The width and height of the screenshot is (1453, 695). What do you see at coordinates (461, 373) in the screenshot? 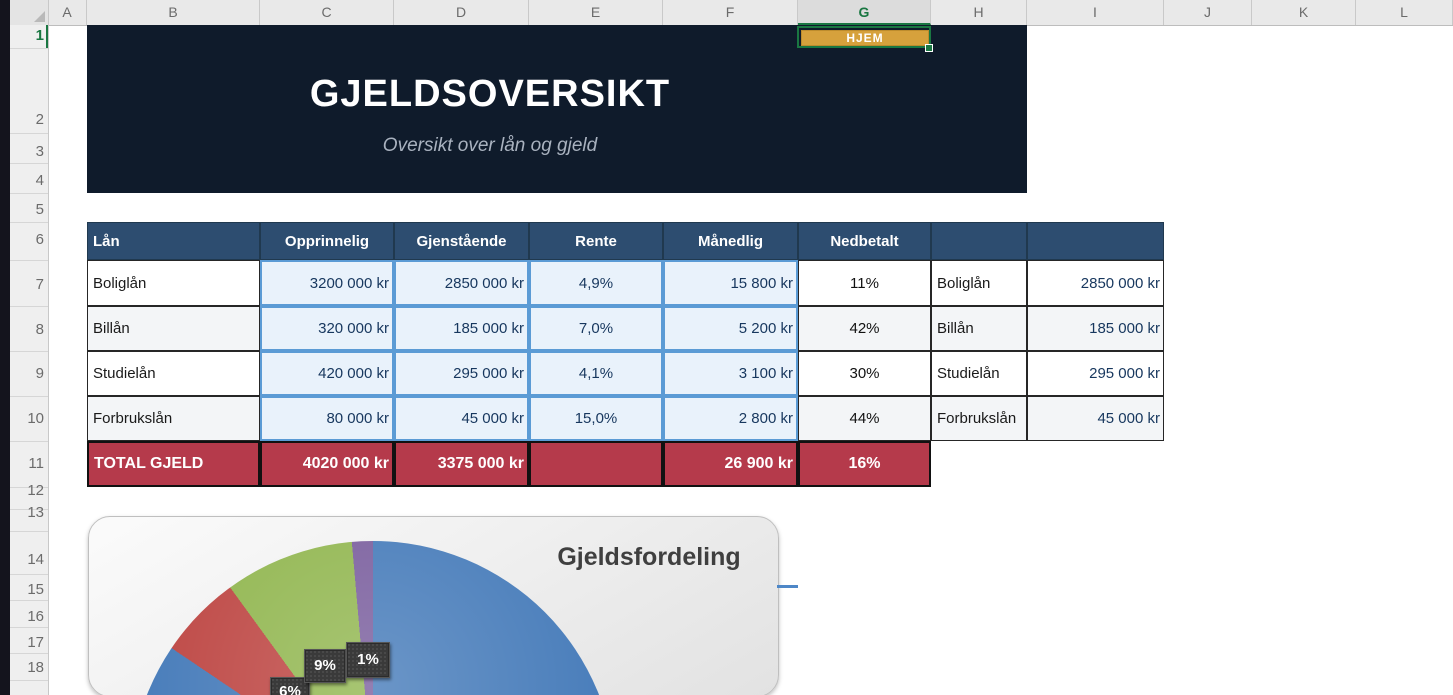
I see `gjenstaende-cell: 295 000 kr` at bounding box center [461, 373].